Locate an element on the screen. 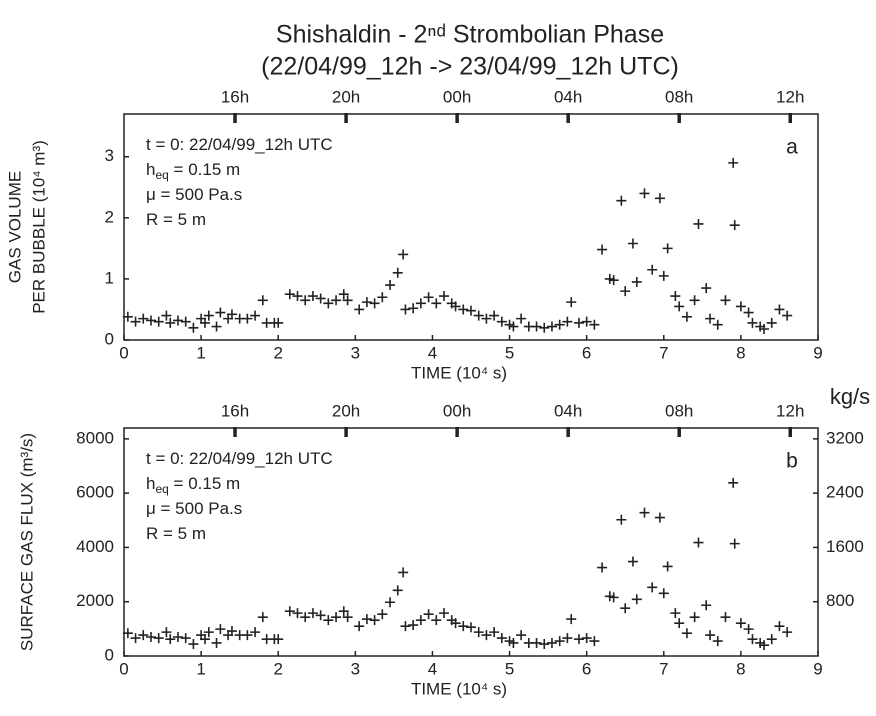 The width and height of the screenshot is (876, 716). x-tick-label: 1 is located at coordinates (200, 352).